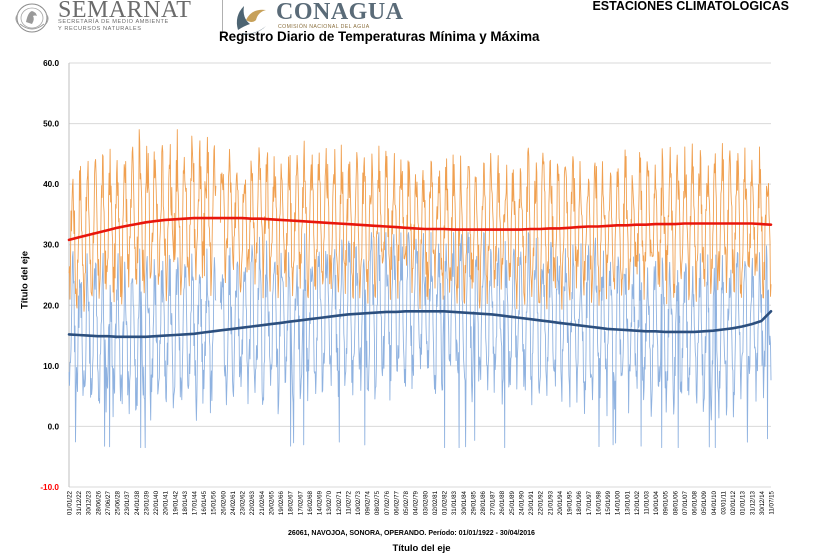 Image resolution: width=823 pixels, height=555 pixels. Describe the element at coordinates (772, 502) in the screenshot. I see `x-tick-label: 11/07/15` at that location.